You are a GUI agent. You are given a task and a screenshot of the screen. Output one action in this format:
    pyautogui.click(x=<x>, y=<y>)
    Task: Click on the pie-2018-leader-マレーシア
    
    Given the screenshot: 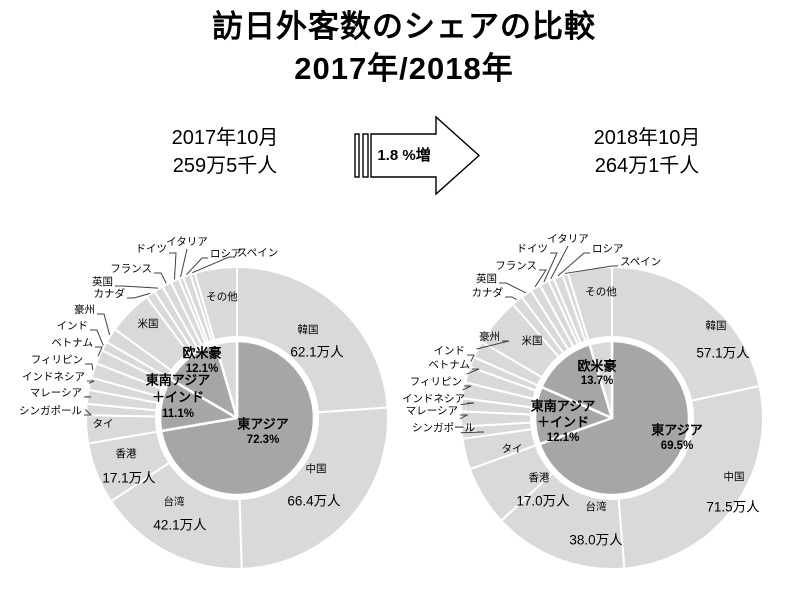 What is the action you would take?
    pyautogui.click(x=464, y=417)
    